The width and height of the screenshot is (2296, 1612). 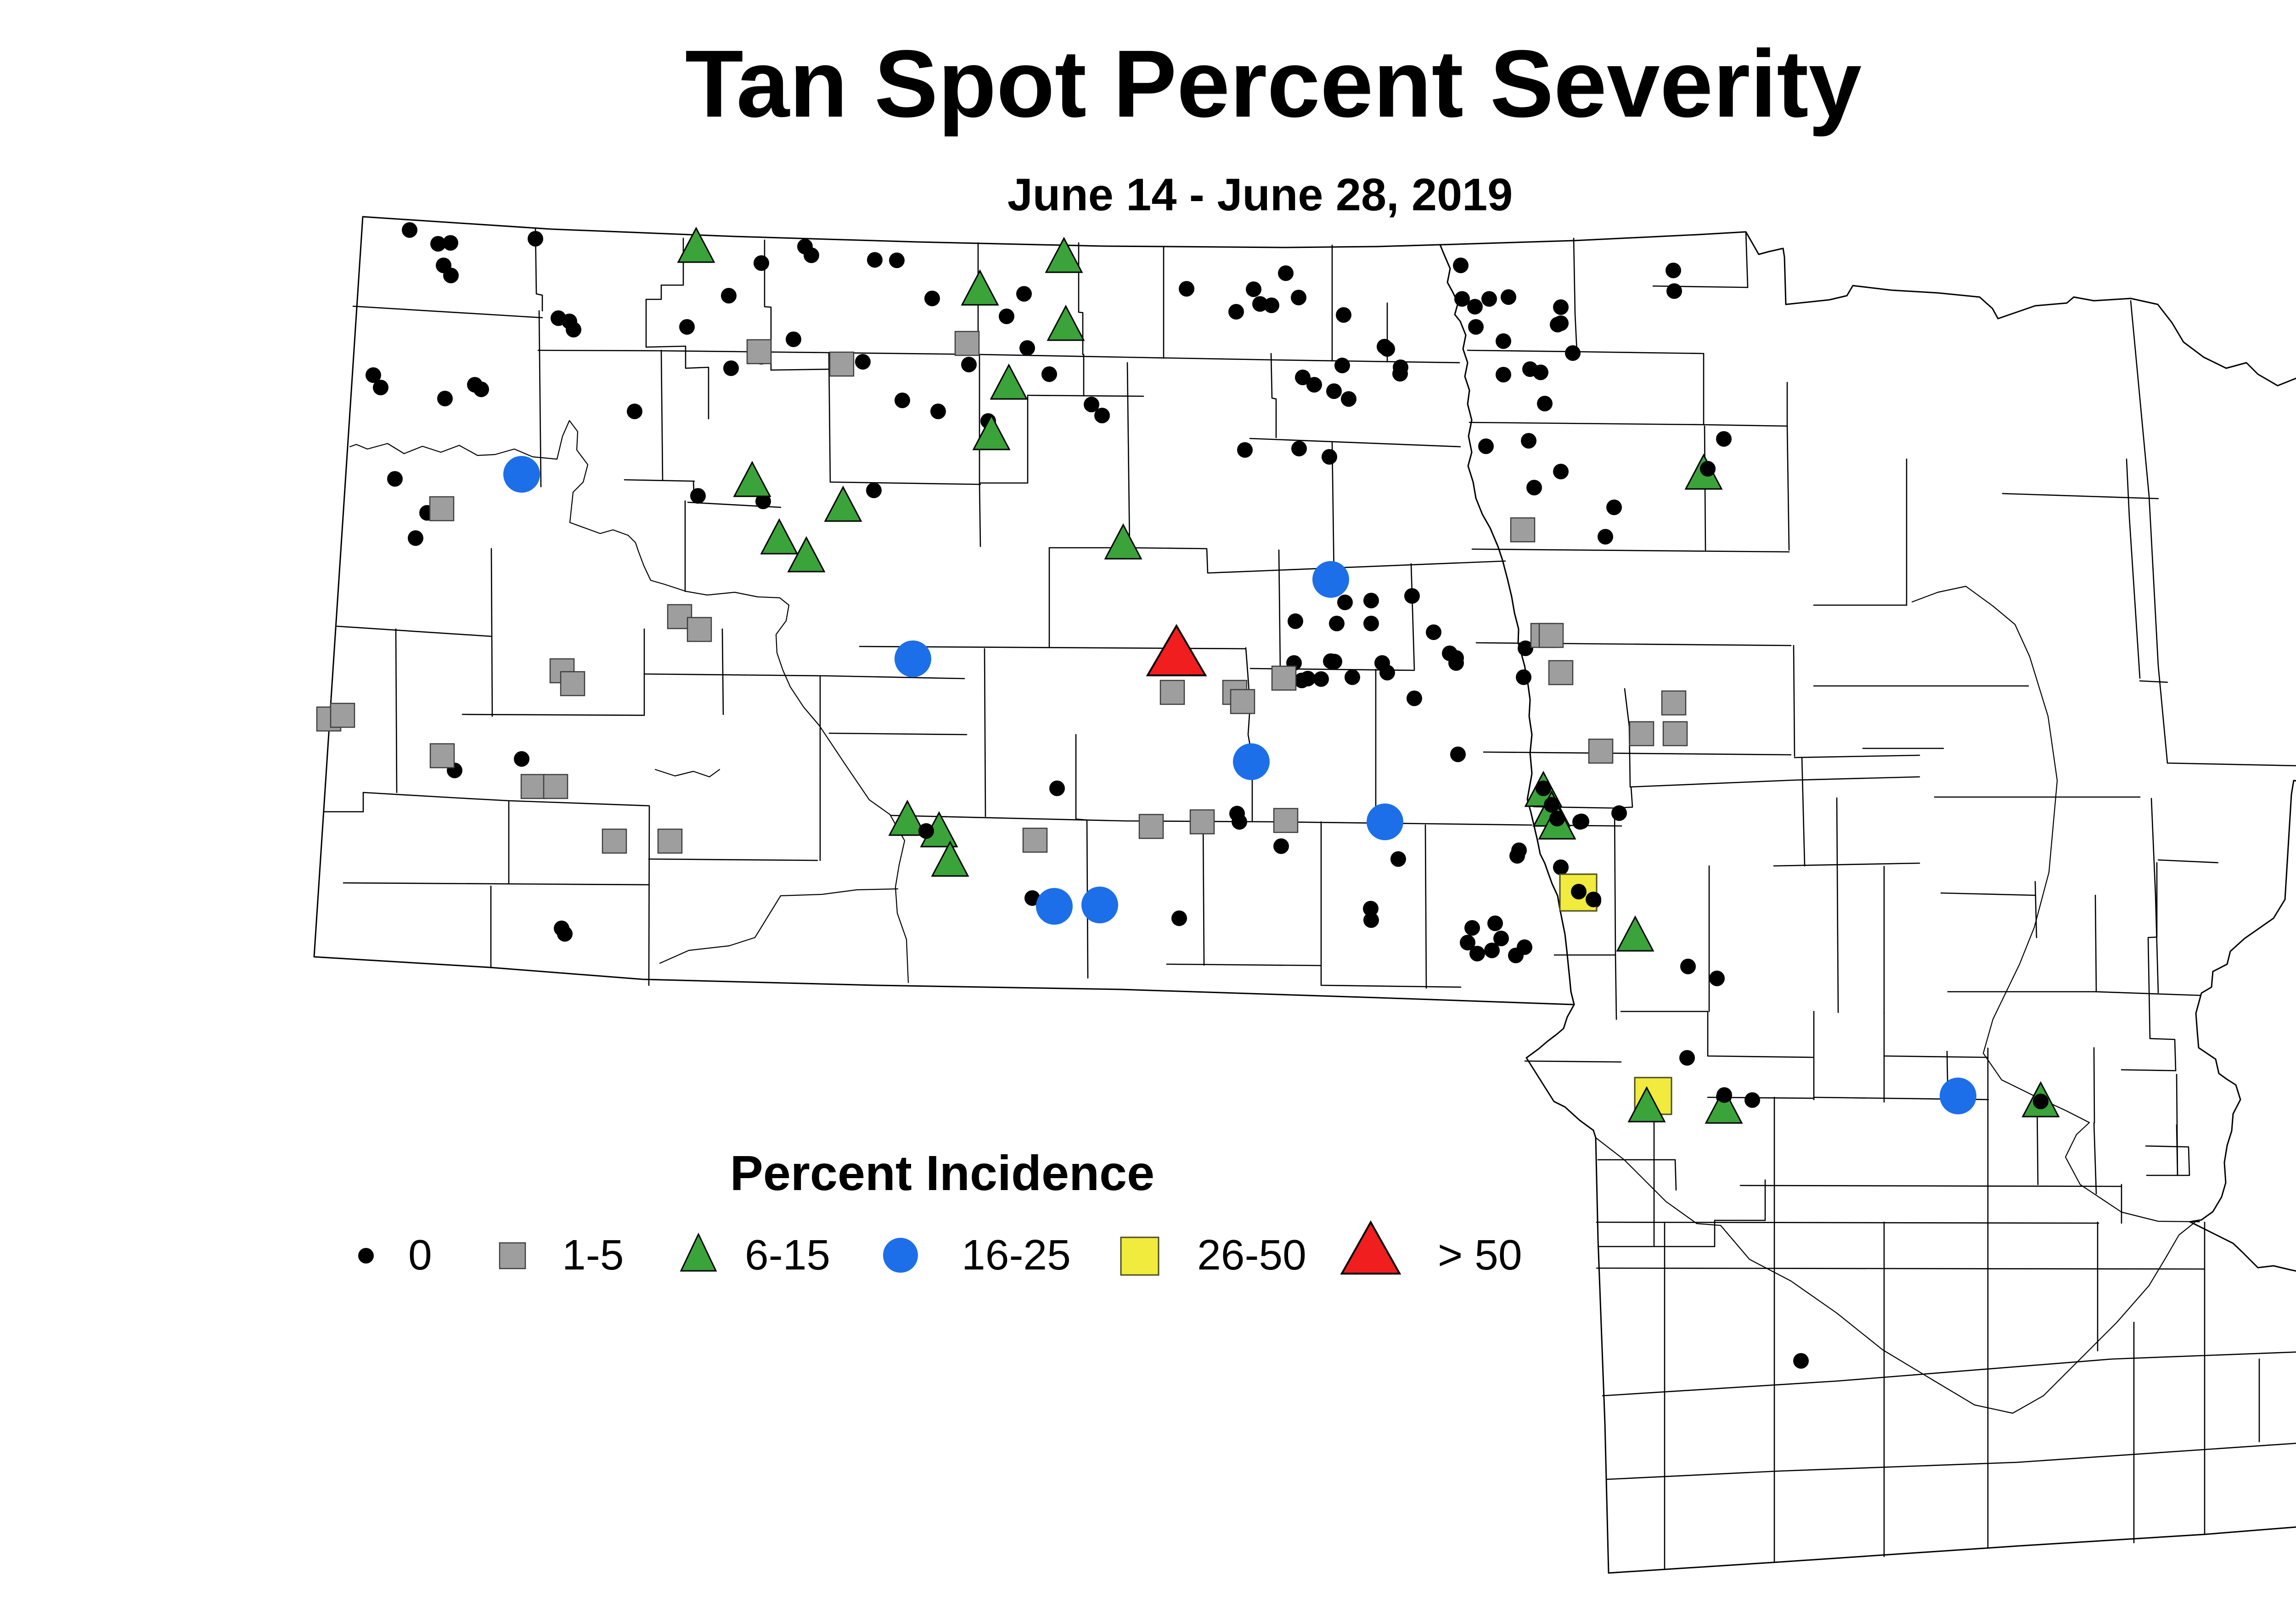 What do you see at coordinates (420, 1255) in the screenshot?
I see `svg-text: 0` at bounding box center [420, 1255].